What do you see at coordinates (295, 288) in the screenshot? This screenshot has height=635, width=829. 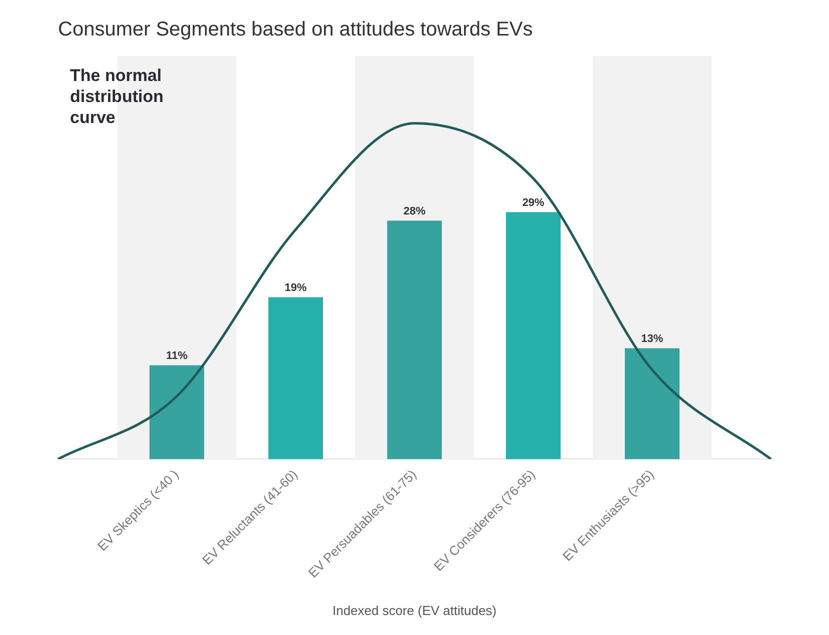 I see `data-label: 19%` at bounding box center [295, 288].